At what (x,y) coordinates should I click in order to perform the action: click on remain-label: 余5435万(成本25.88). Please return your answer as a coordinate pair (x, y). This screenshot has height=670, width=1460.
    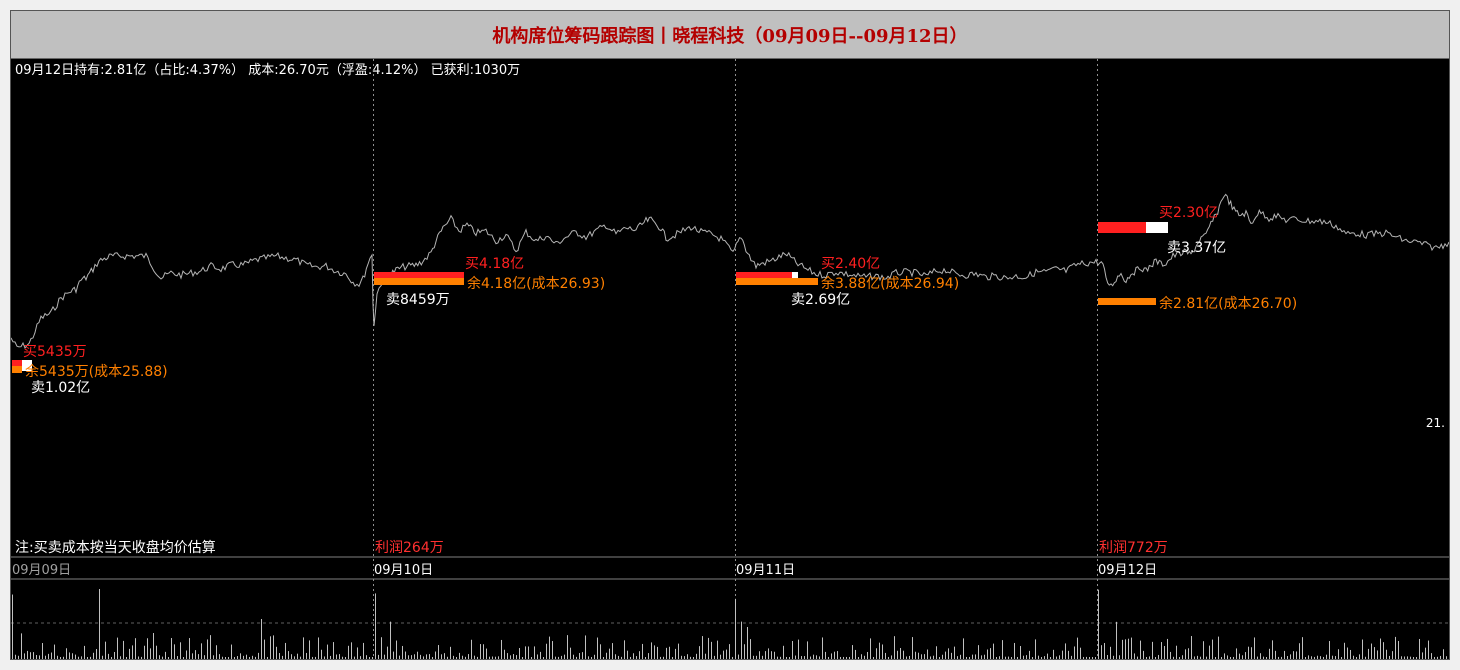
    Looking at the image, I should click on (96, 371).